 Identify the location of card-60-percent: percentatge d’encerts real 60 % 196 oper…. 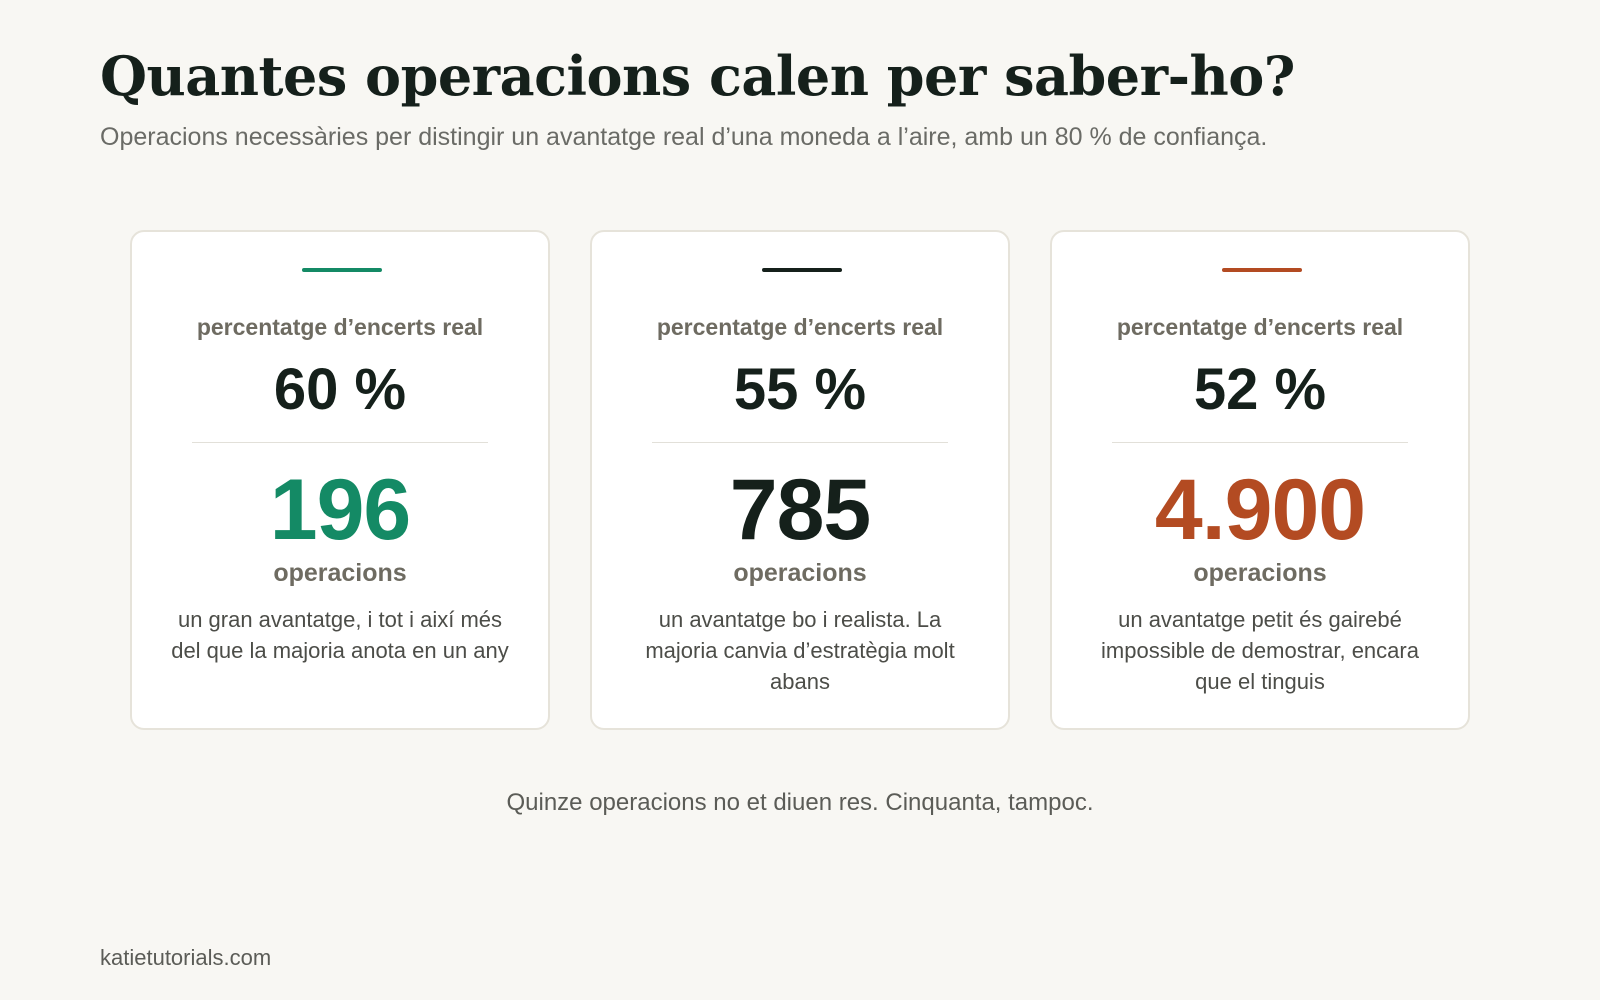
(340, 480).